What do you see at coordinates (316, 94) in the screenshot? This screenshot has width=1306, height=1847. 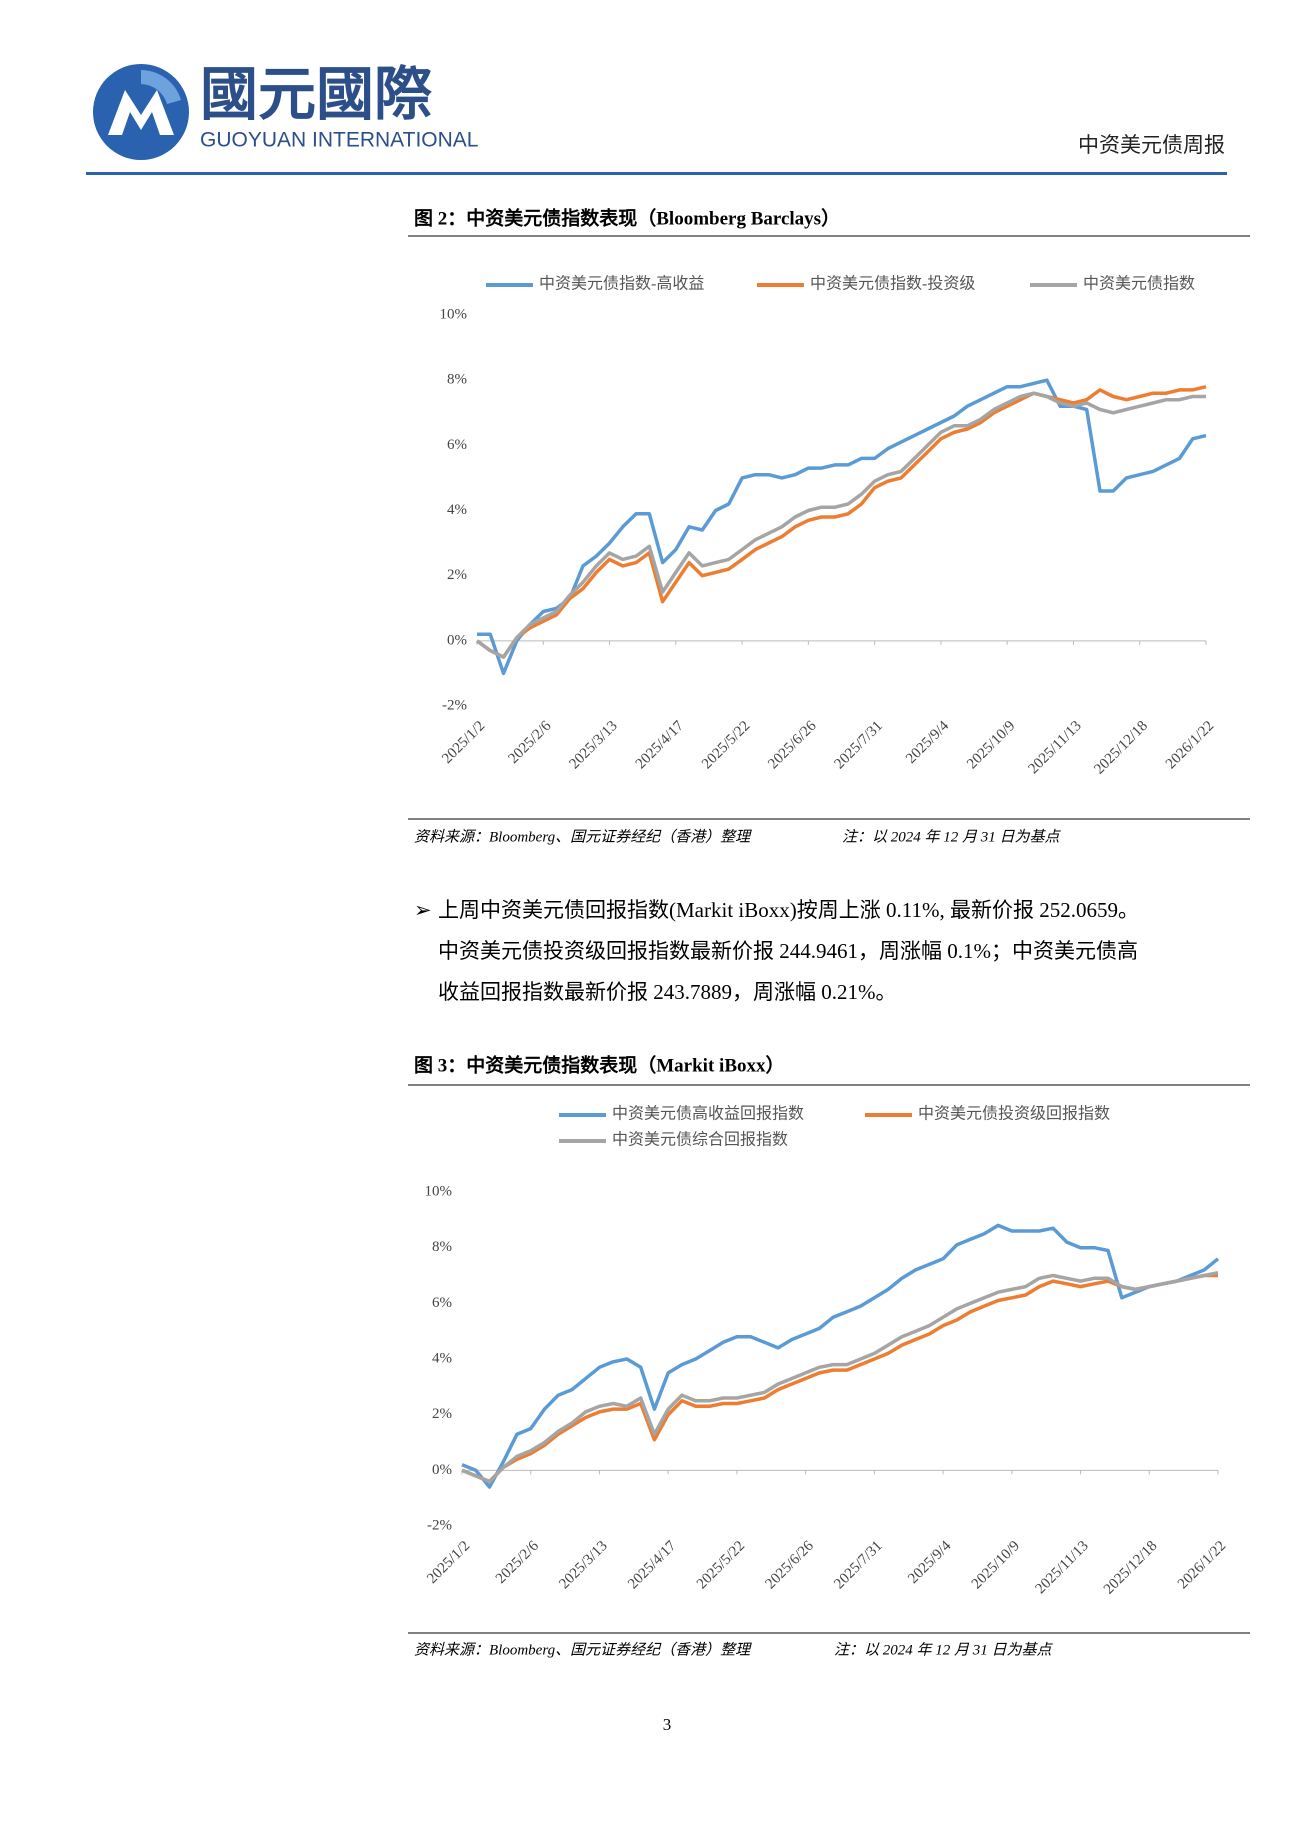 I see `logo-cn: 國元國際` at bounding box center [316, 94].